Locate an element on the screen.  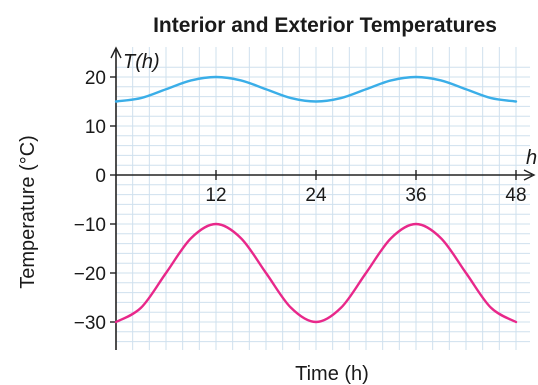
x-tick-label: 36 is located at coordinates (415, 195).